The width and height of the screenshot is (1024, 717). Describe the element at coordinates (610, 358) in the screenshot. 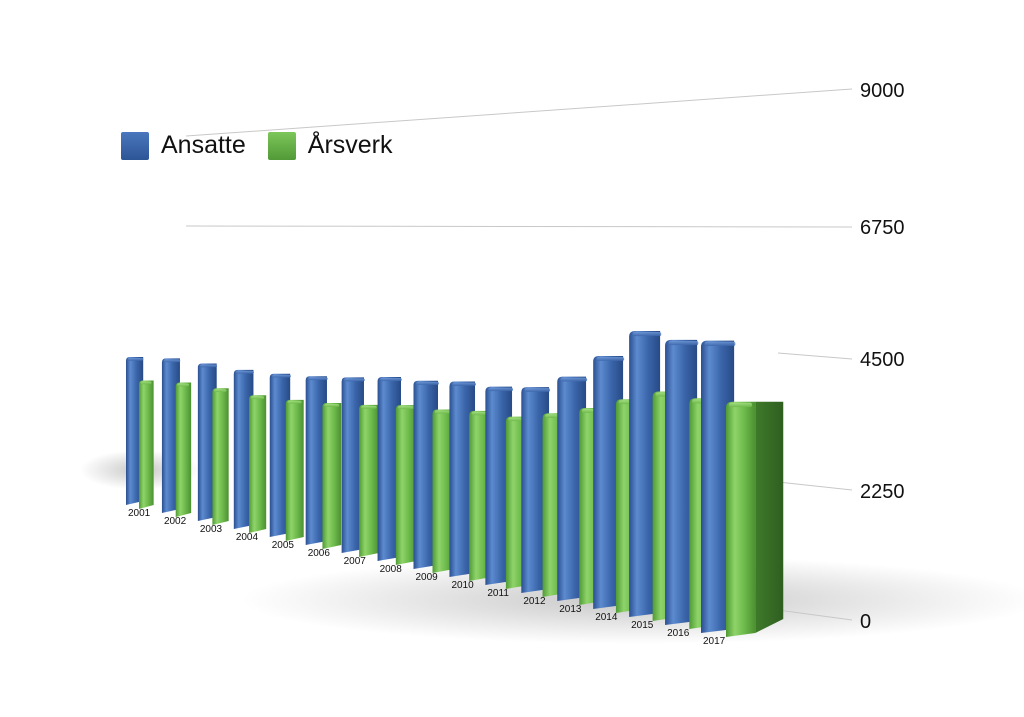

I see `bar-top-ansatte-2014` at that location.